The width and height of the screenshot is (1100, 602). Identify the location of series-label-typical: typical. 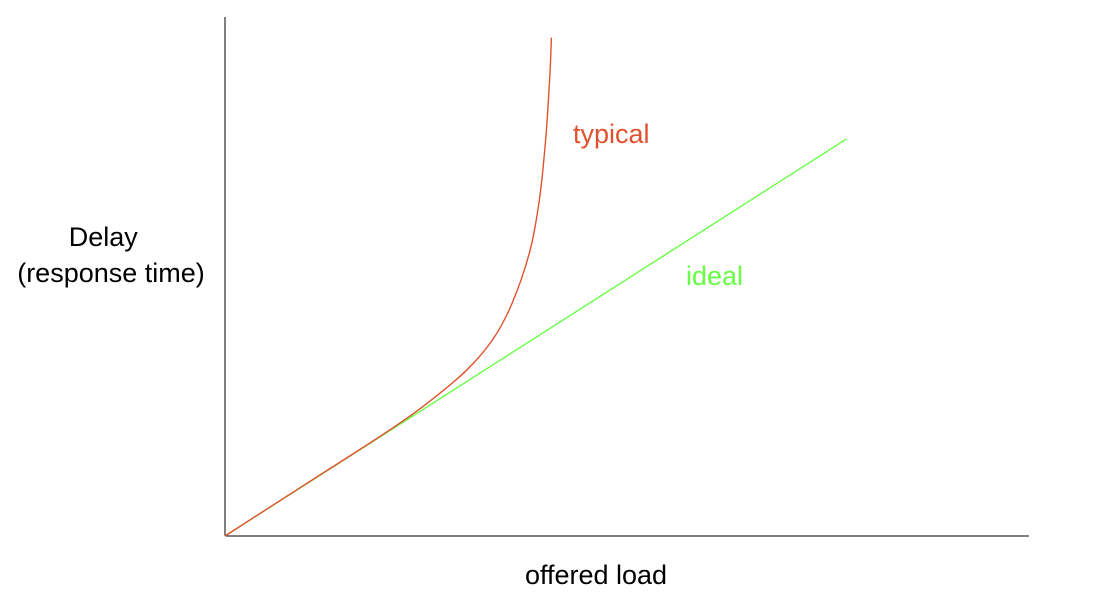
(611, 134).